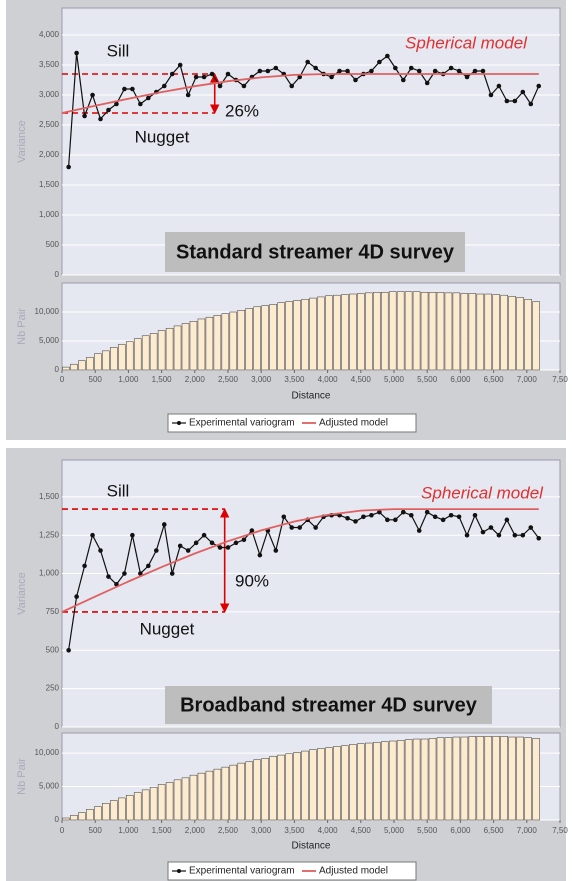  Describe the element at coordinates (53, 244) in the screenshot. I see `y-tick-label: 500` at that location.